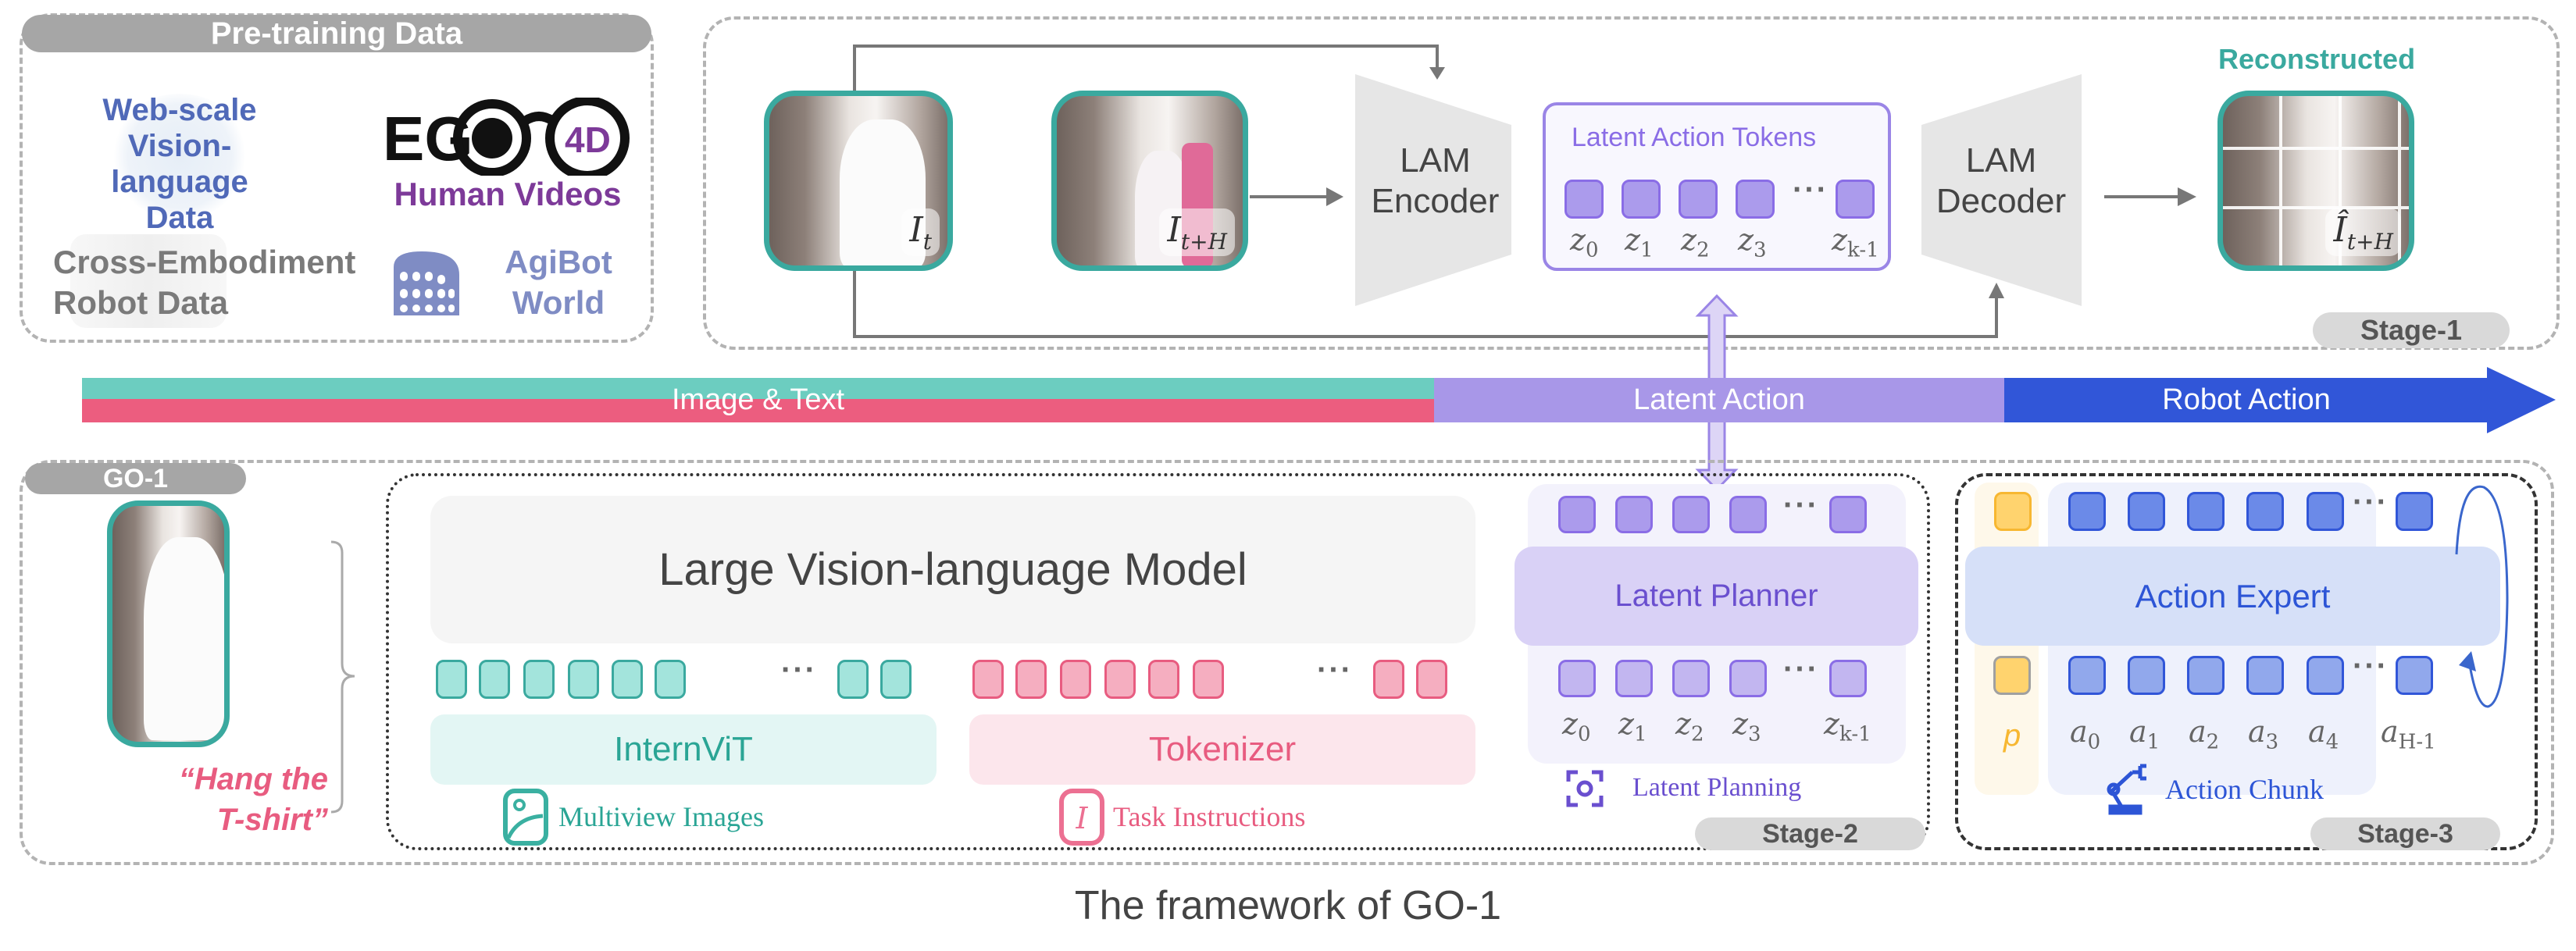  Describe the element at coordinates (2001, 180) in the screenshot. I see `lam-decoder-label: LAM Decoder` at that location.